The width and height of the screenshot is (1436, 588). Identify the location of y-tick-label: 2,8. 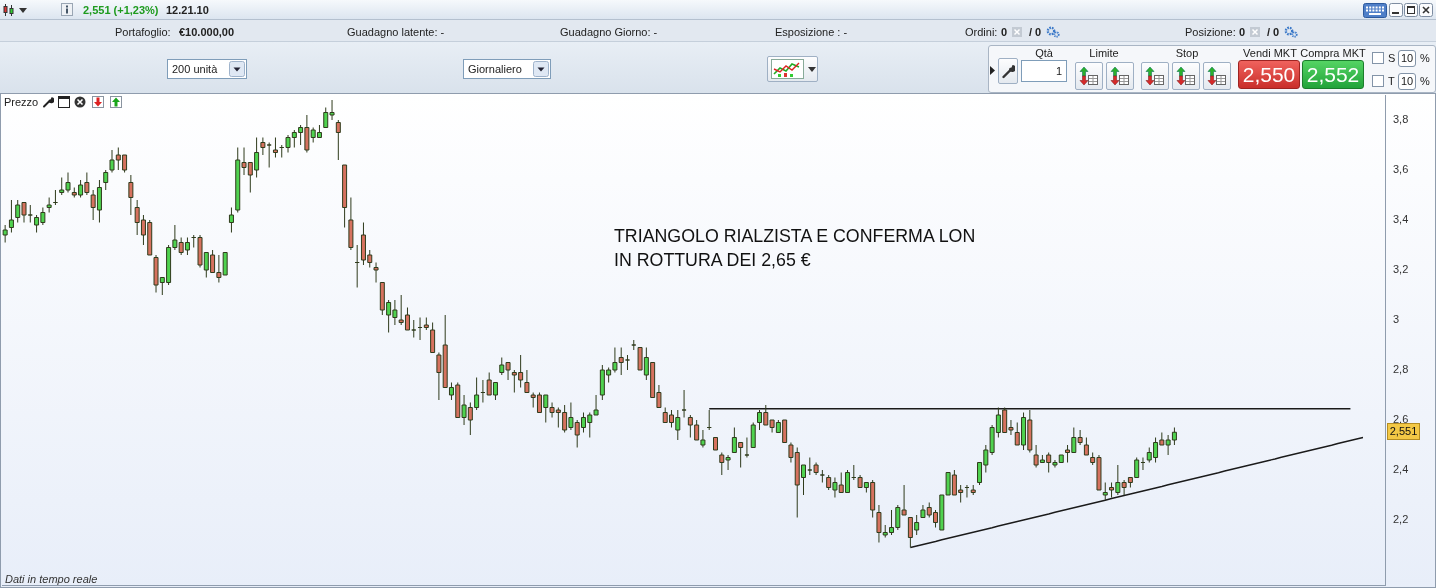
(1401, 369).